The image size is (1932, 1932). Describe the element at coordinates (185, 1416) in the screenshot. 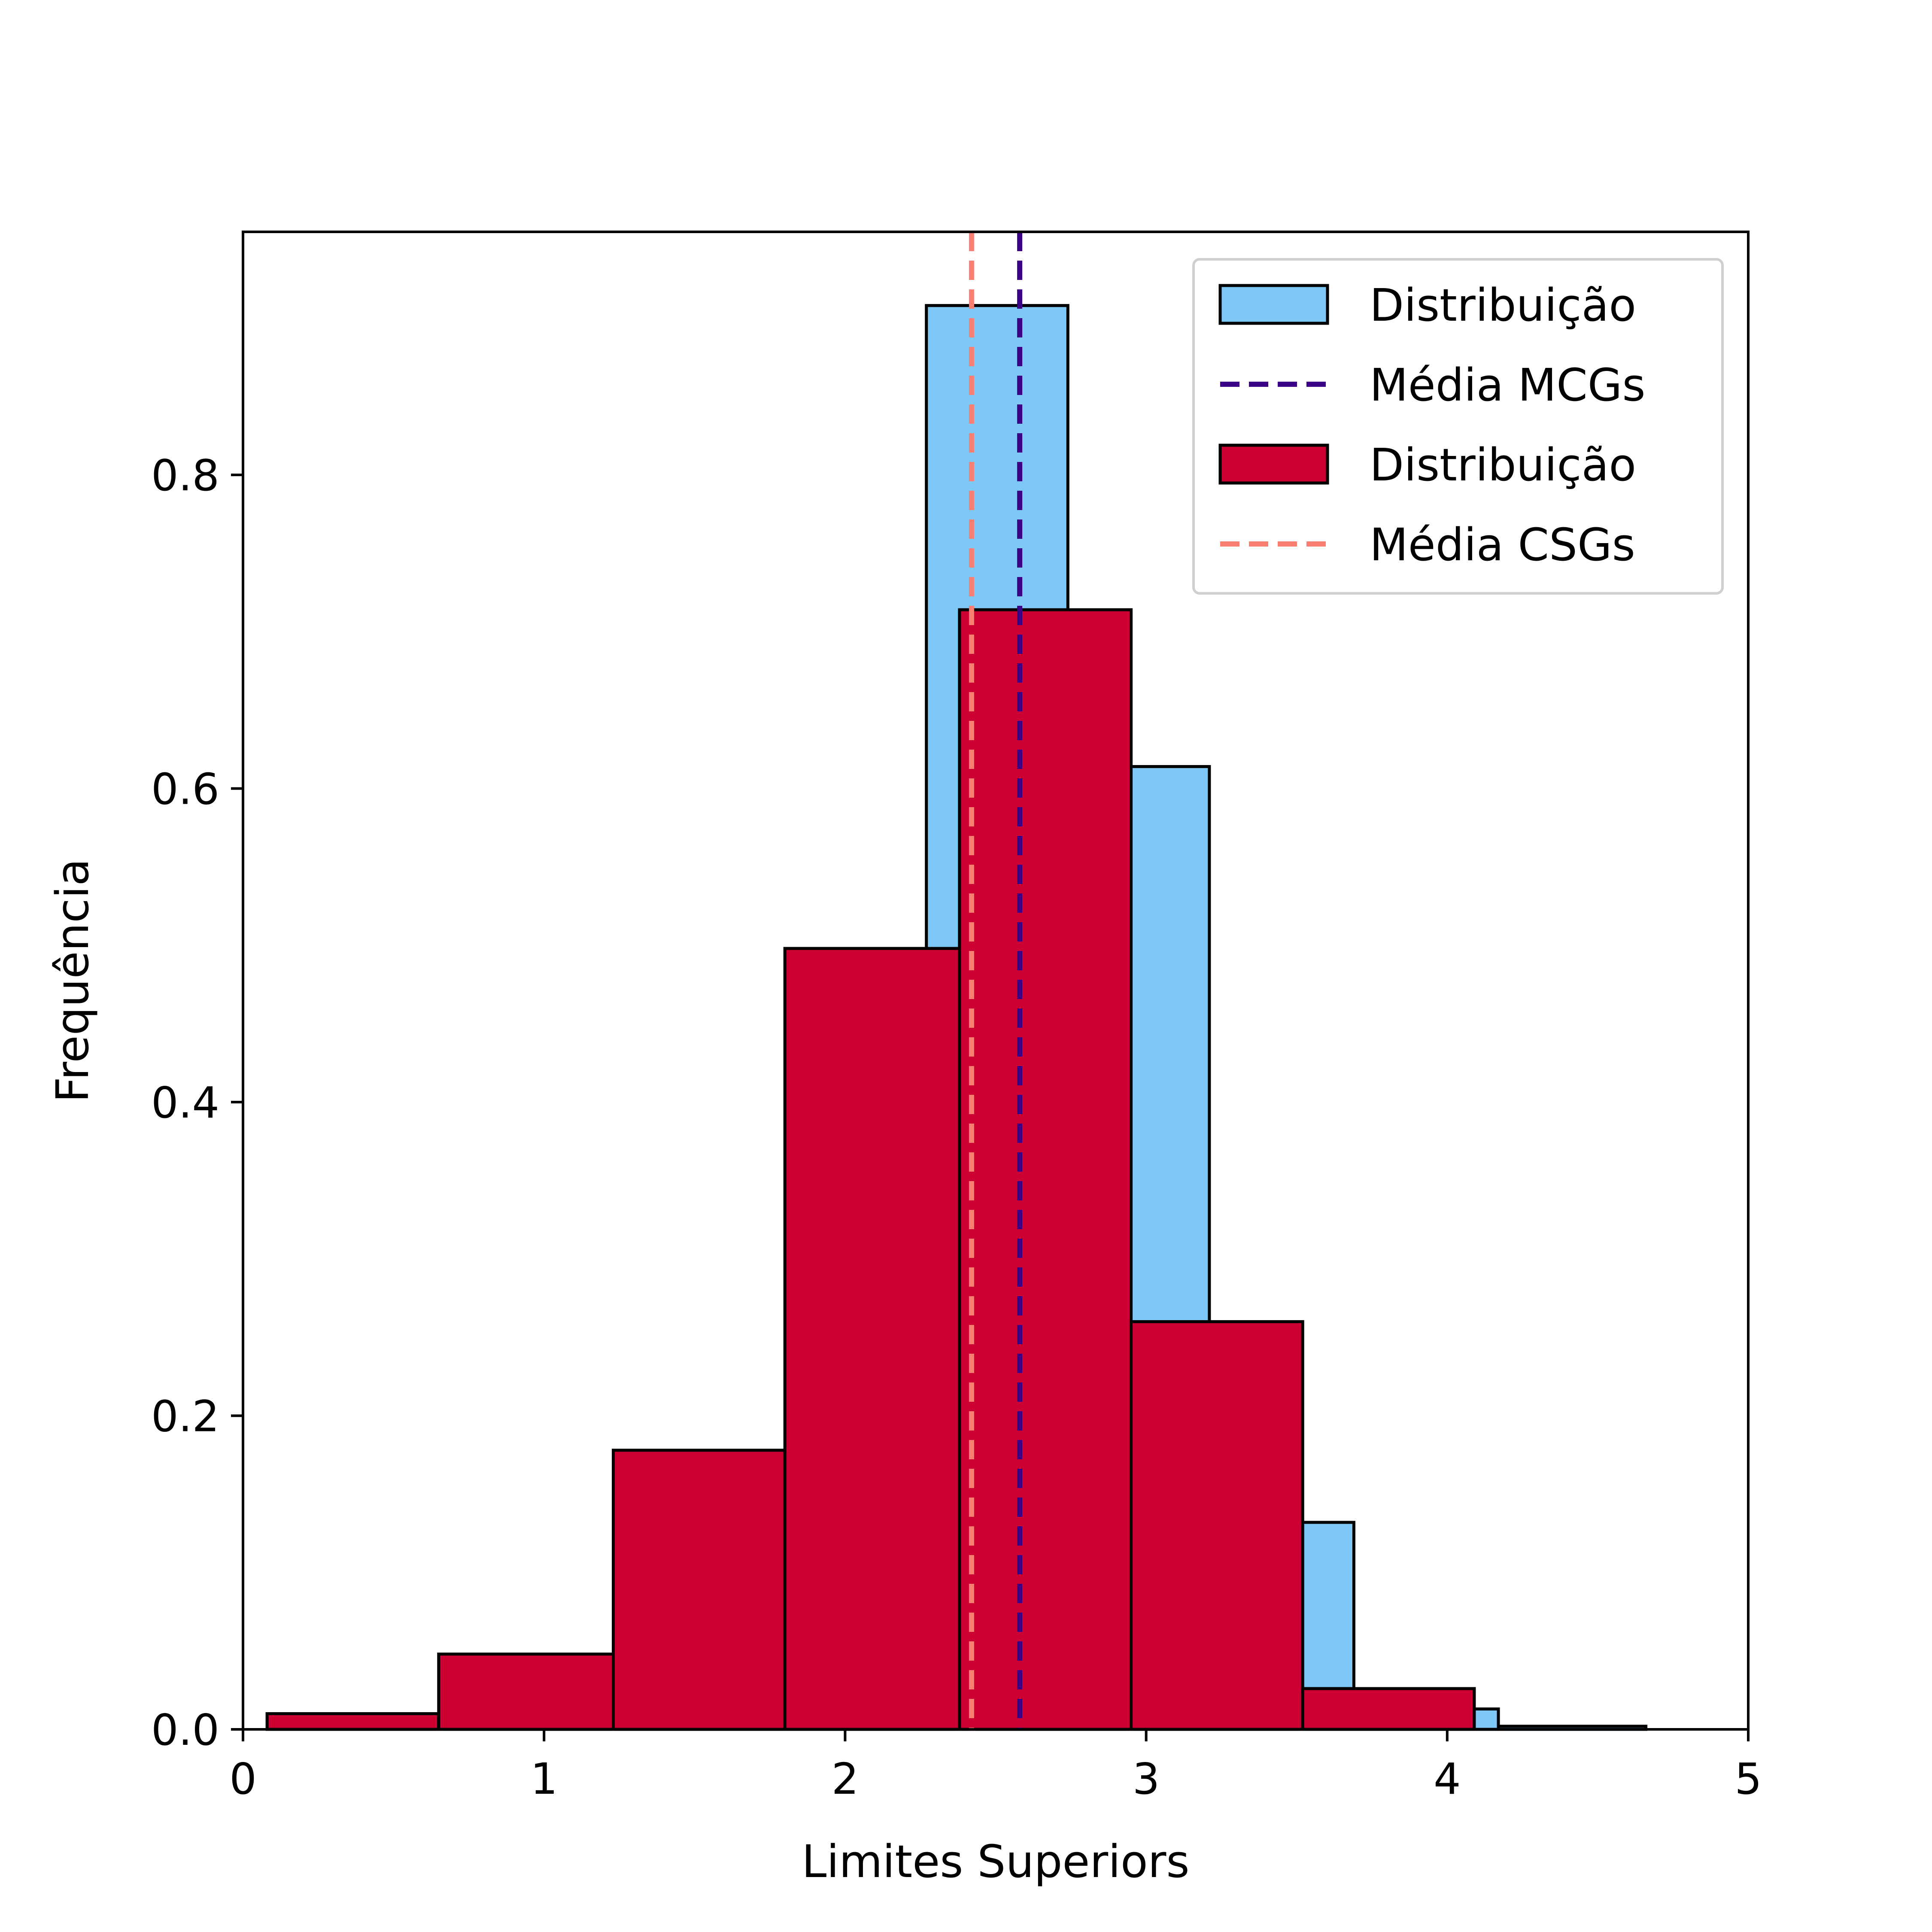

I see `y-tick-label: 0.2` at that location.